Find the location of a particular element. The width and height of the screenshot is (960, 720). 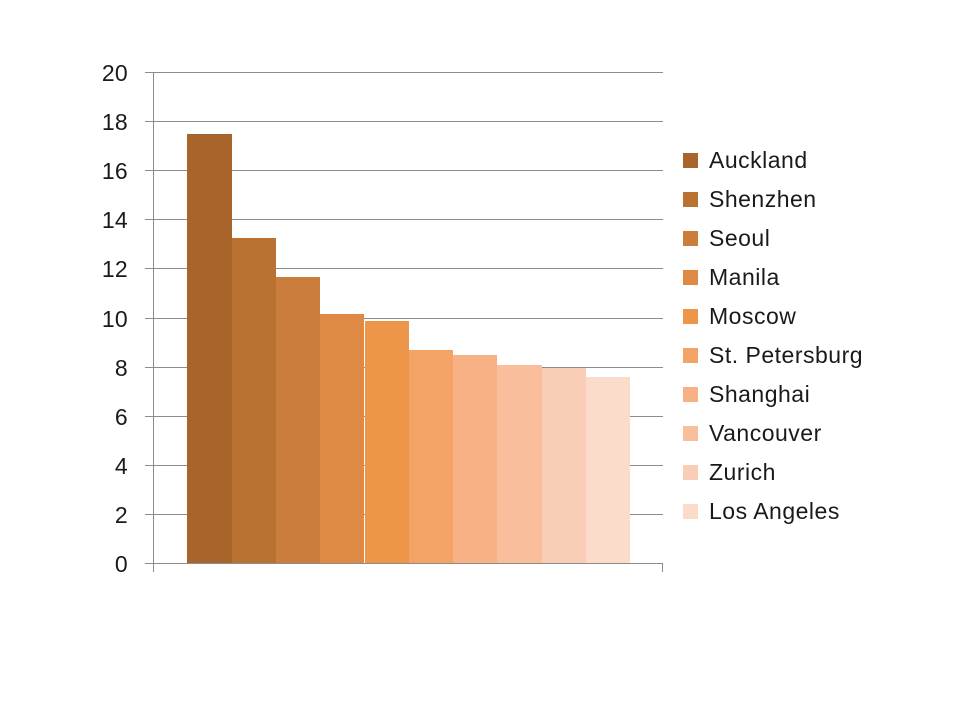

bar-auckland is located at coordinates (209, 349).